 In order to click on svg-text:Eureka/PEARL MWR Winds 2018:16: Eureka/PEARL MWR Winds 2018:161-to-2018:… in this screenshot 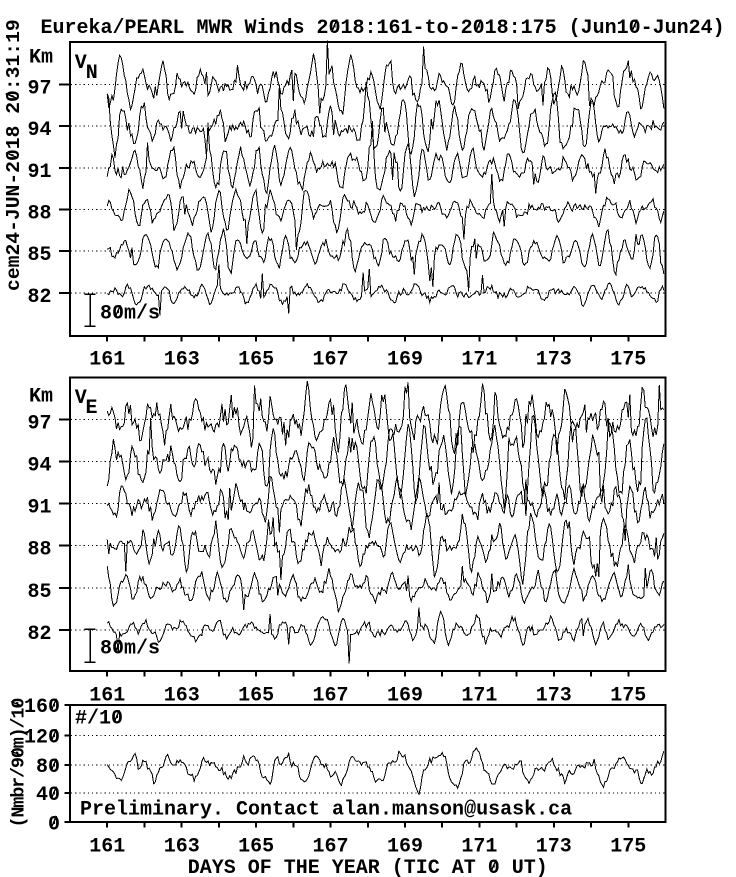, I will do `click(383, 28)`.